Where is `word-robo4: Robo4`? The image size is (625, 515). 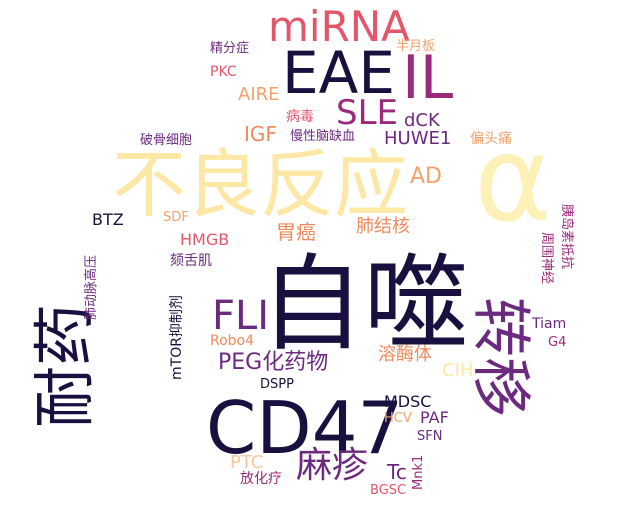
word-robo4: Robo4 is located at coordinates (232, 341).